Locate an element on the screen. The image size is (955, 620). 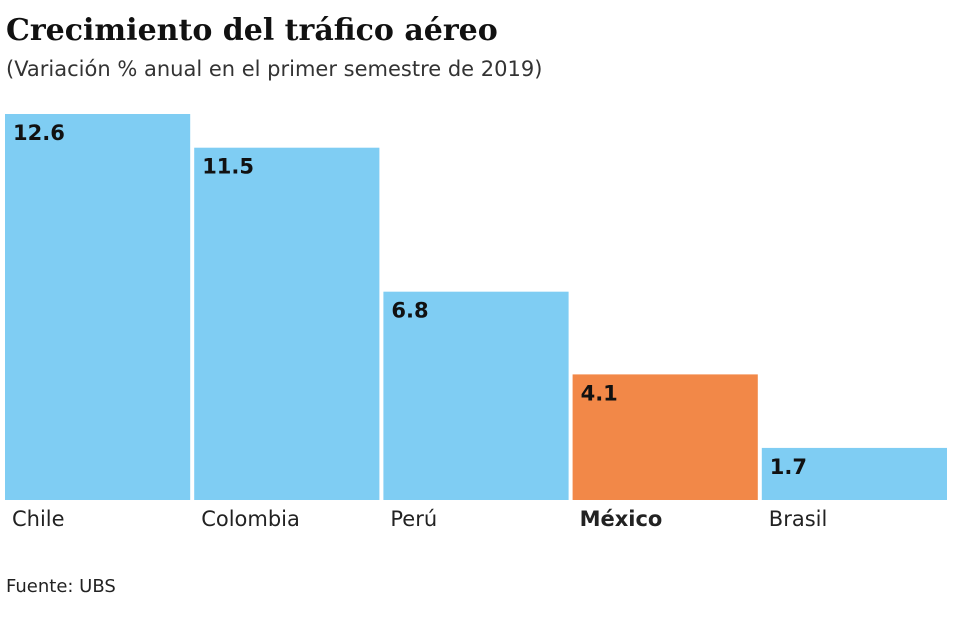
value-label: 1.7 is located at coordinates (788, 467).